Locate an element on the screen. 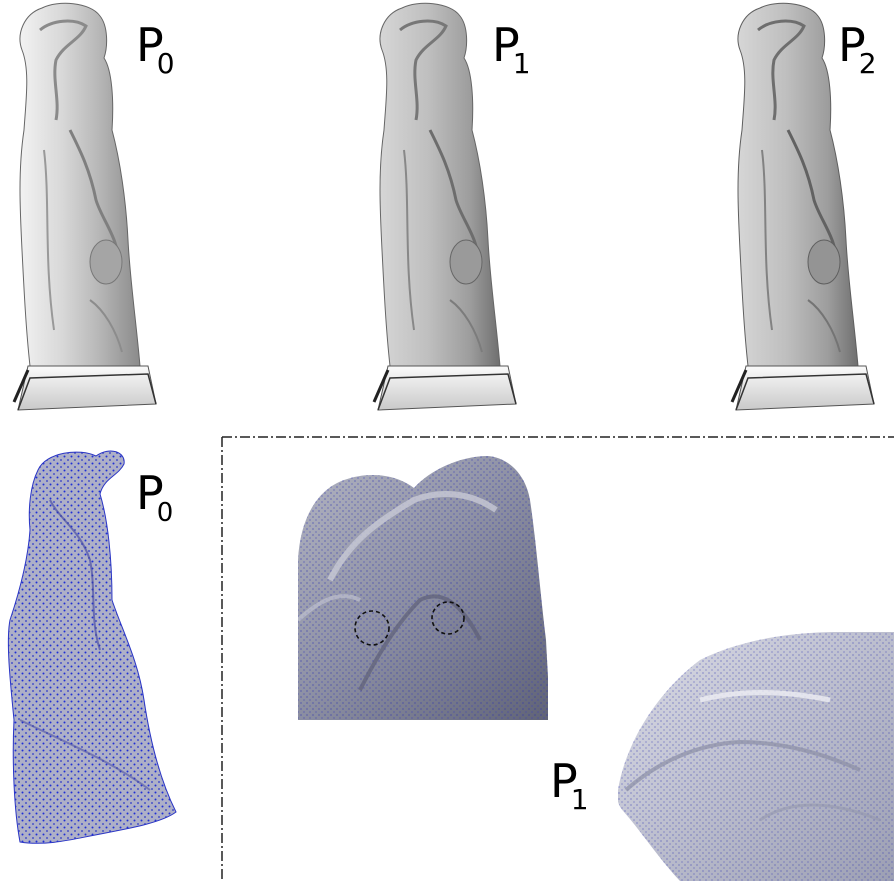 The image size is (894, 881). statue-p1-top is located at coordinates (444, 206).